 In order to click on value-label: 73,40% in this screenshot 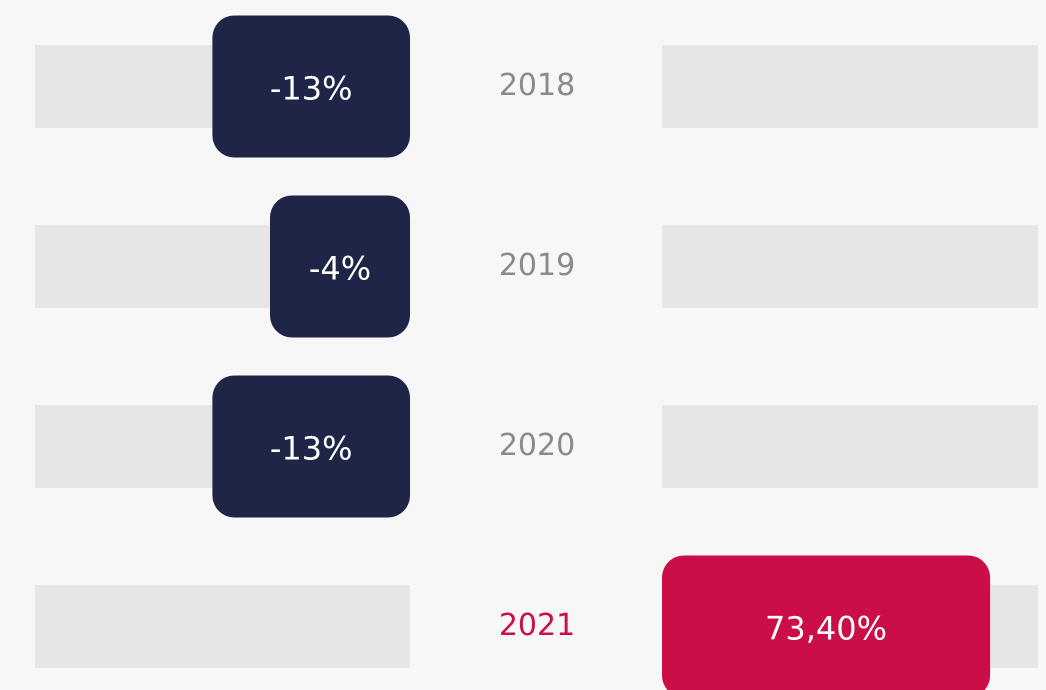, I will do `click(826, 629)`.